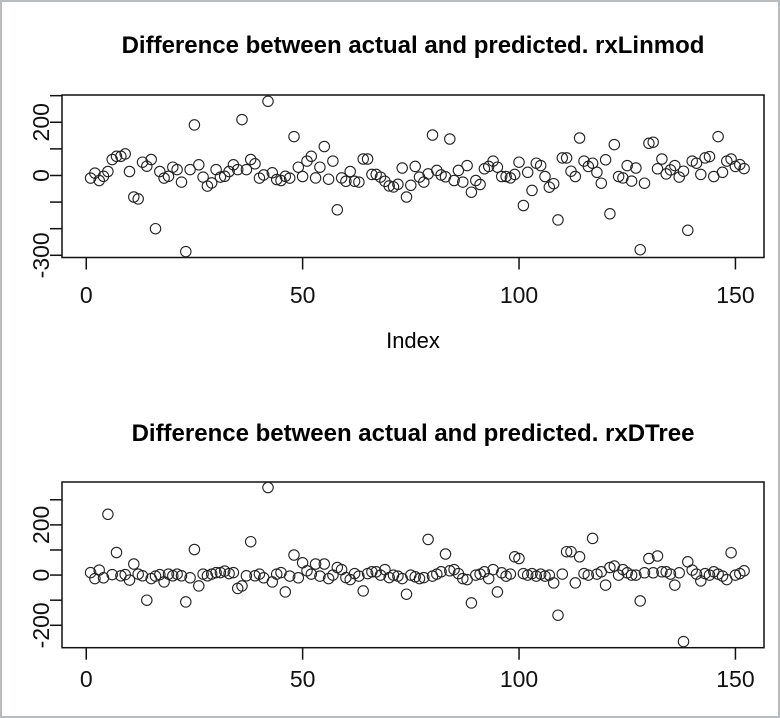 Image resolution: width=780 pixels, height=718 pixels. What do you see at coordinates (735, 295) in the screenshot?
I see `plot1-x-tick-label: 150` at bounding box center [735, 295].